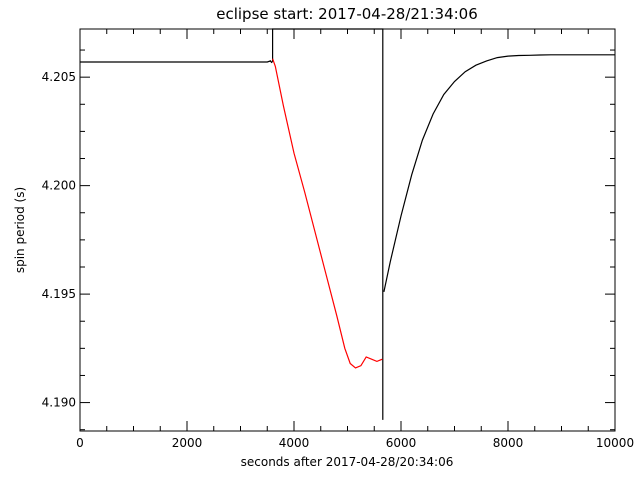 Image resolution: width=640 pixels, height=484 pixels. I want to click on series-line-pre-eclipse, so click(176, 62).